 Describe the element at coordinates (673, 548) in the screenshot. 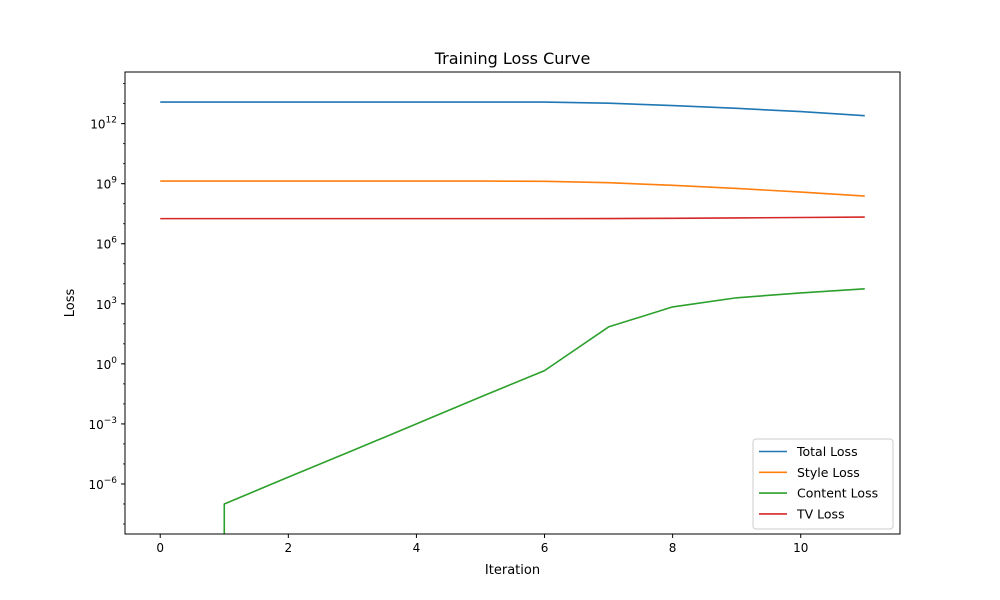

I see `x-tick-label: 8` at that location.